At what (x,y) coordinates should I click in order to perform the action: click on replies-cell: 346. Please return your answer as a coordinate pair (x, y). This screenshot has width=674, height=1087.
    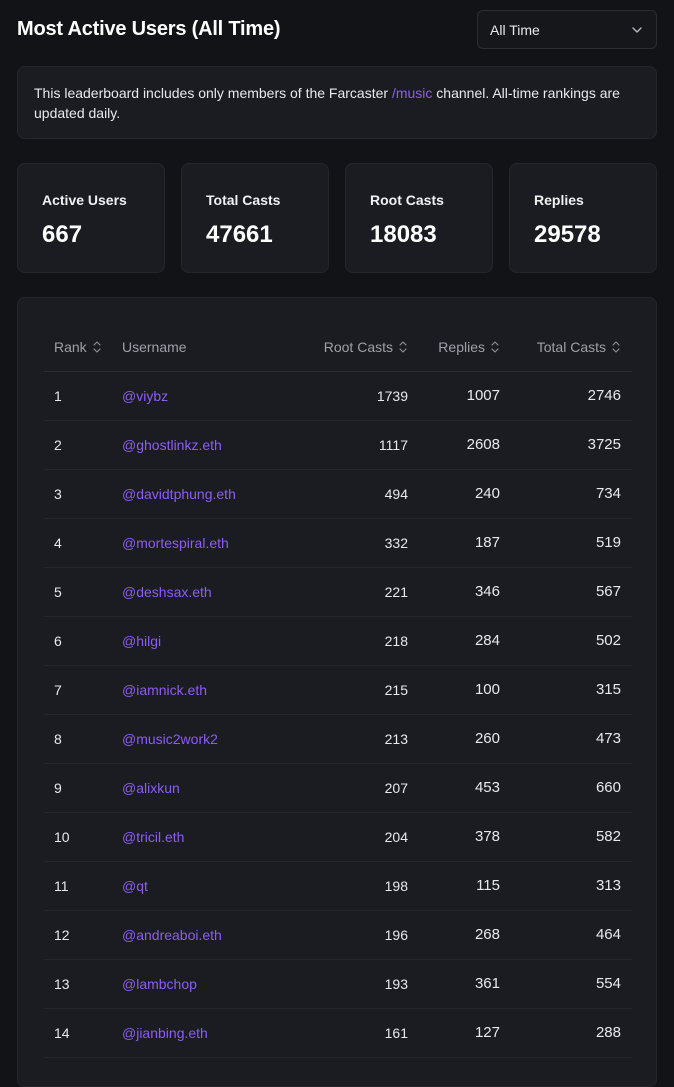
    Looking at the image, I should click on (454, 592).